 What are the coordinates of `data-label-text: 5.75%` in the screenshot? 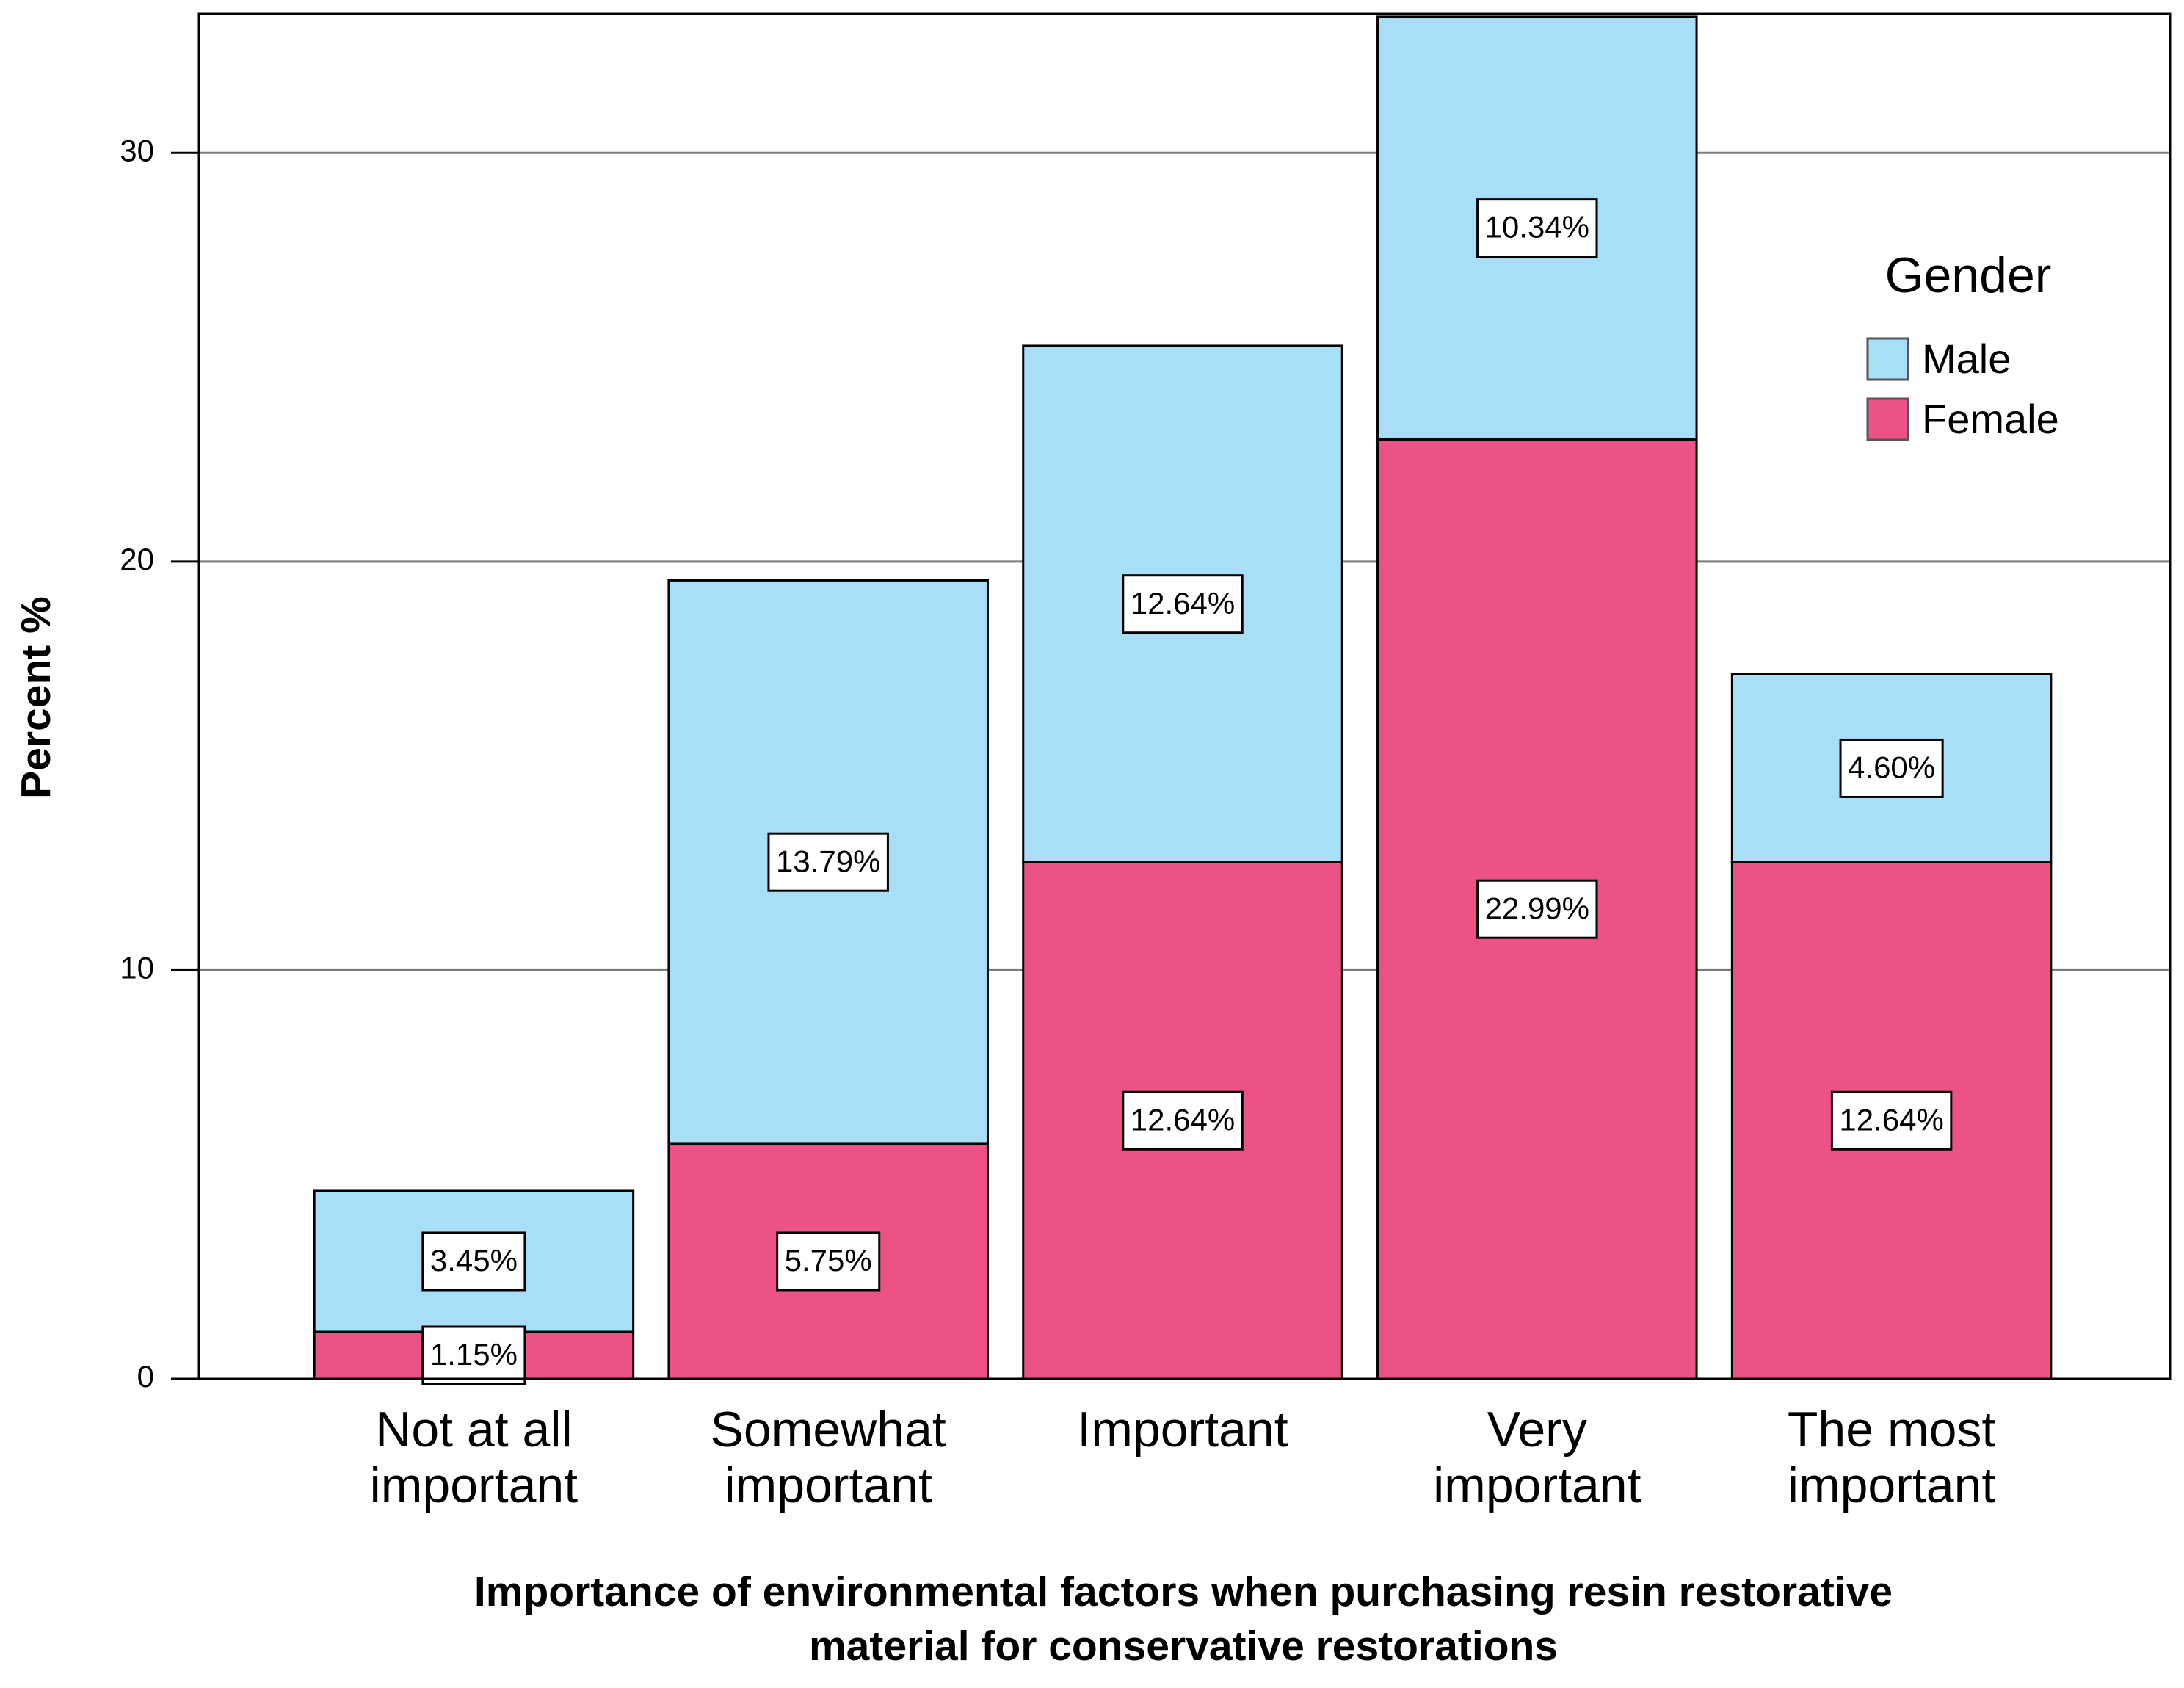 It's located at (828, 1261).